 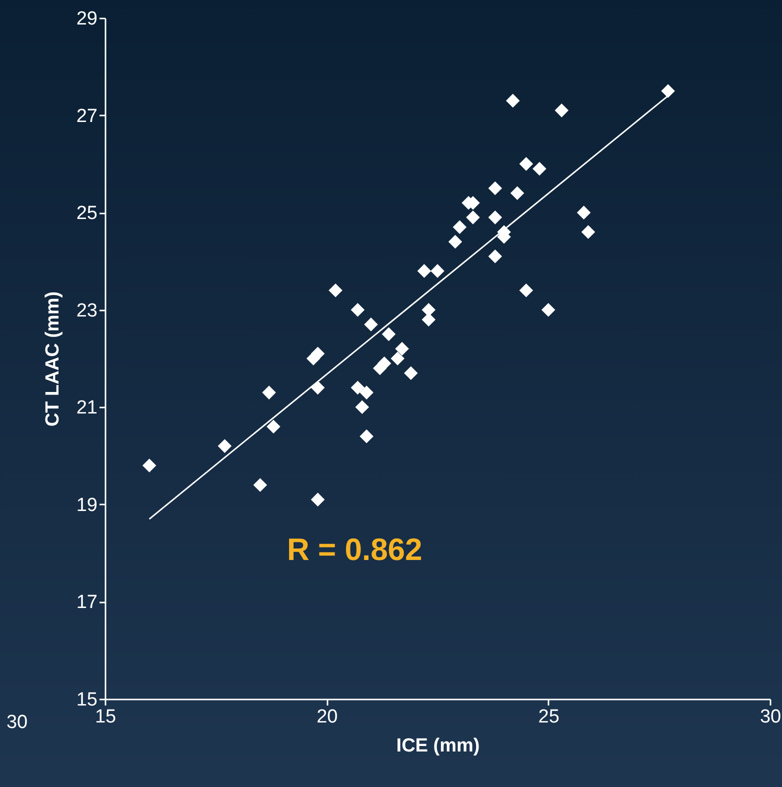 I want to click on y-tick-label: 19, so click(x=87, y=505).